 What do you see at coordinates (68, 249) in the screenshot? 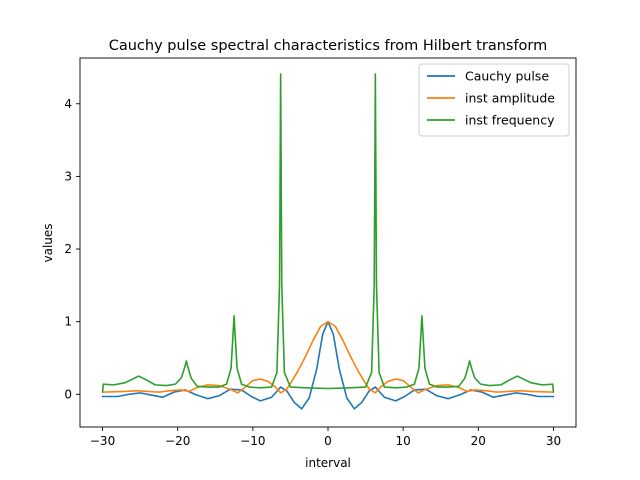
I see `y-tick-label: 2` at bounding box center [68, 249].